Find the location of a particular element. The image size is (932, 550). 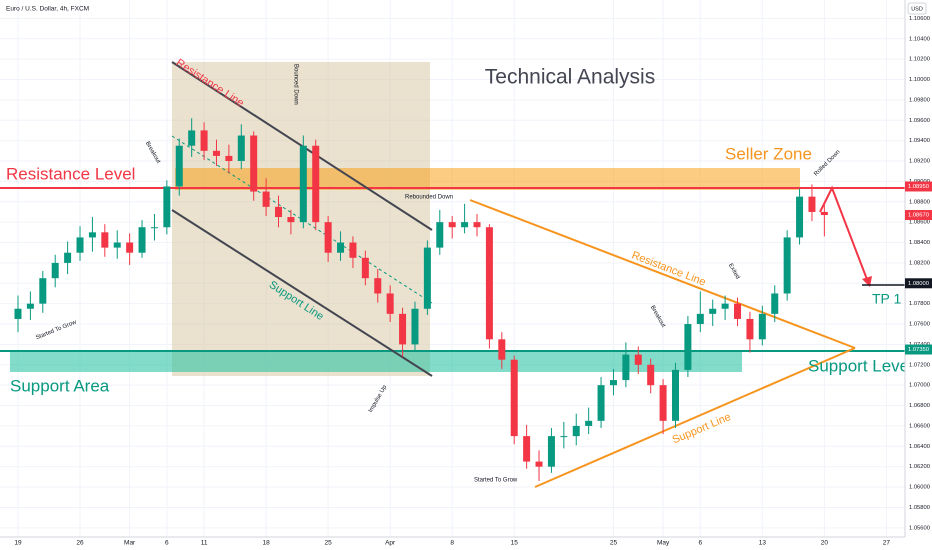

y-tick-label: 1.07600 is located at coordinates (919, 325).